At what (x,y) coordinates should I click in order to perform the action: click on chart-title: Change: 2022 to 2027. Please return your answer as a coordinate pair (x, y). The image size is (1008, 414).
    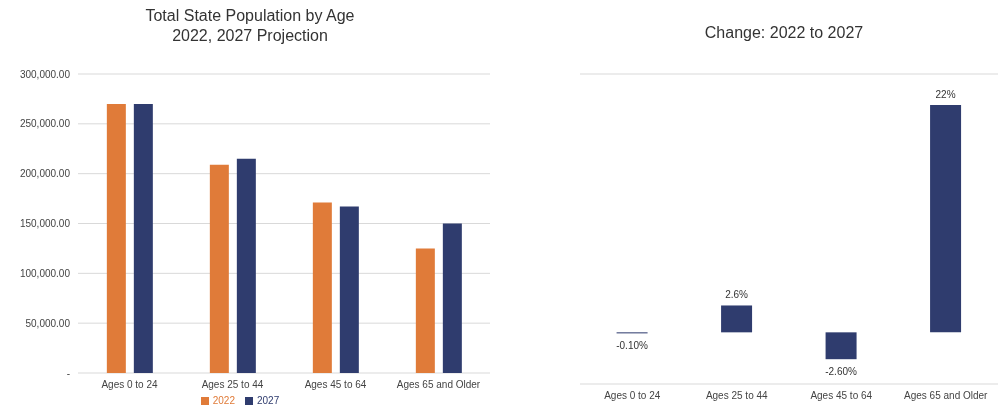
    Looking at the image, I should click on (784, 33).